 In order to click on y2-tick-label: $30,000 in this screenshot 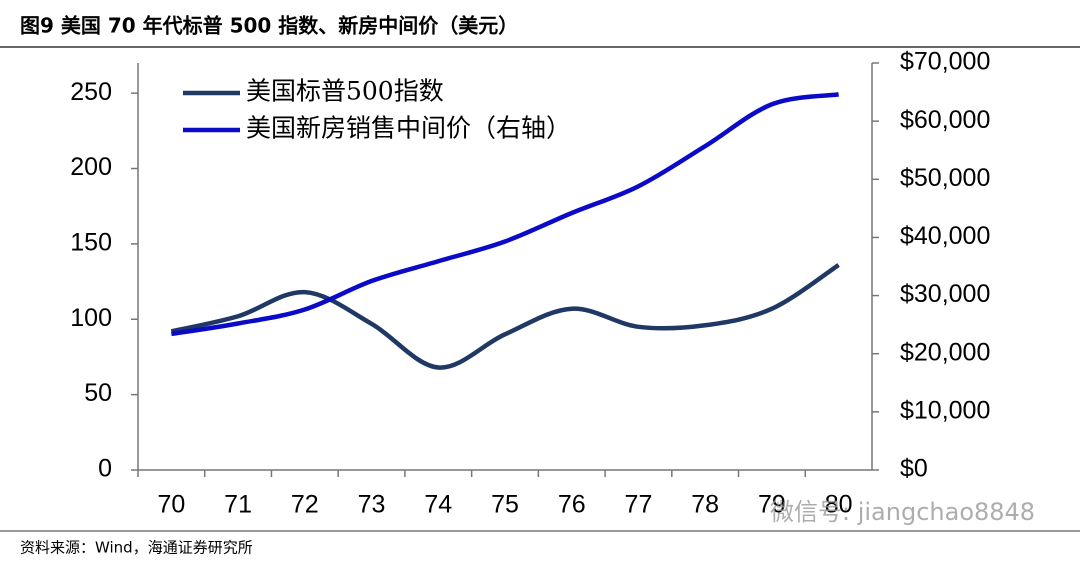, I will do `click(945, 294)`.